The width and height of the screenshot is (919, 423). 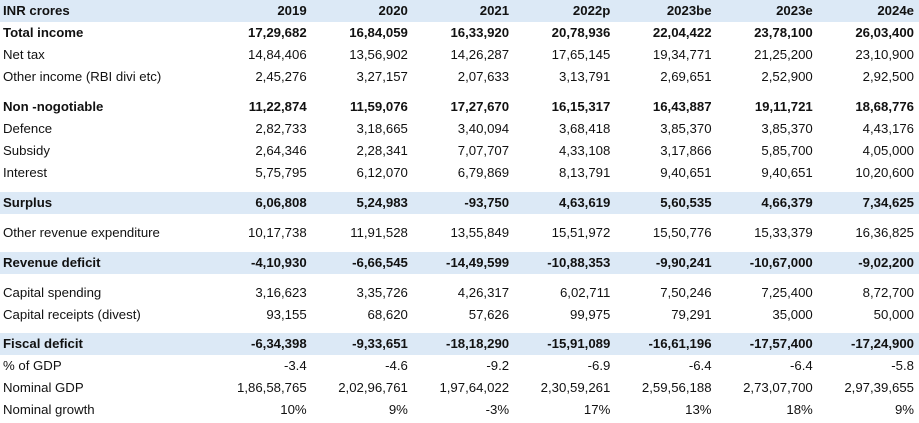 I want to click on row-label: Capital receipts (divest), so click(x=72, y=314).